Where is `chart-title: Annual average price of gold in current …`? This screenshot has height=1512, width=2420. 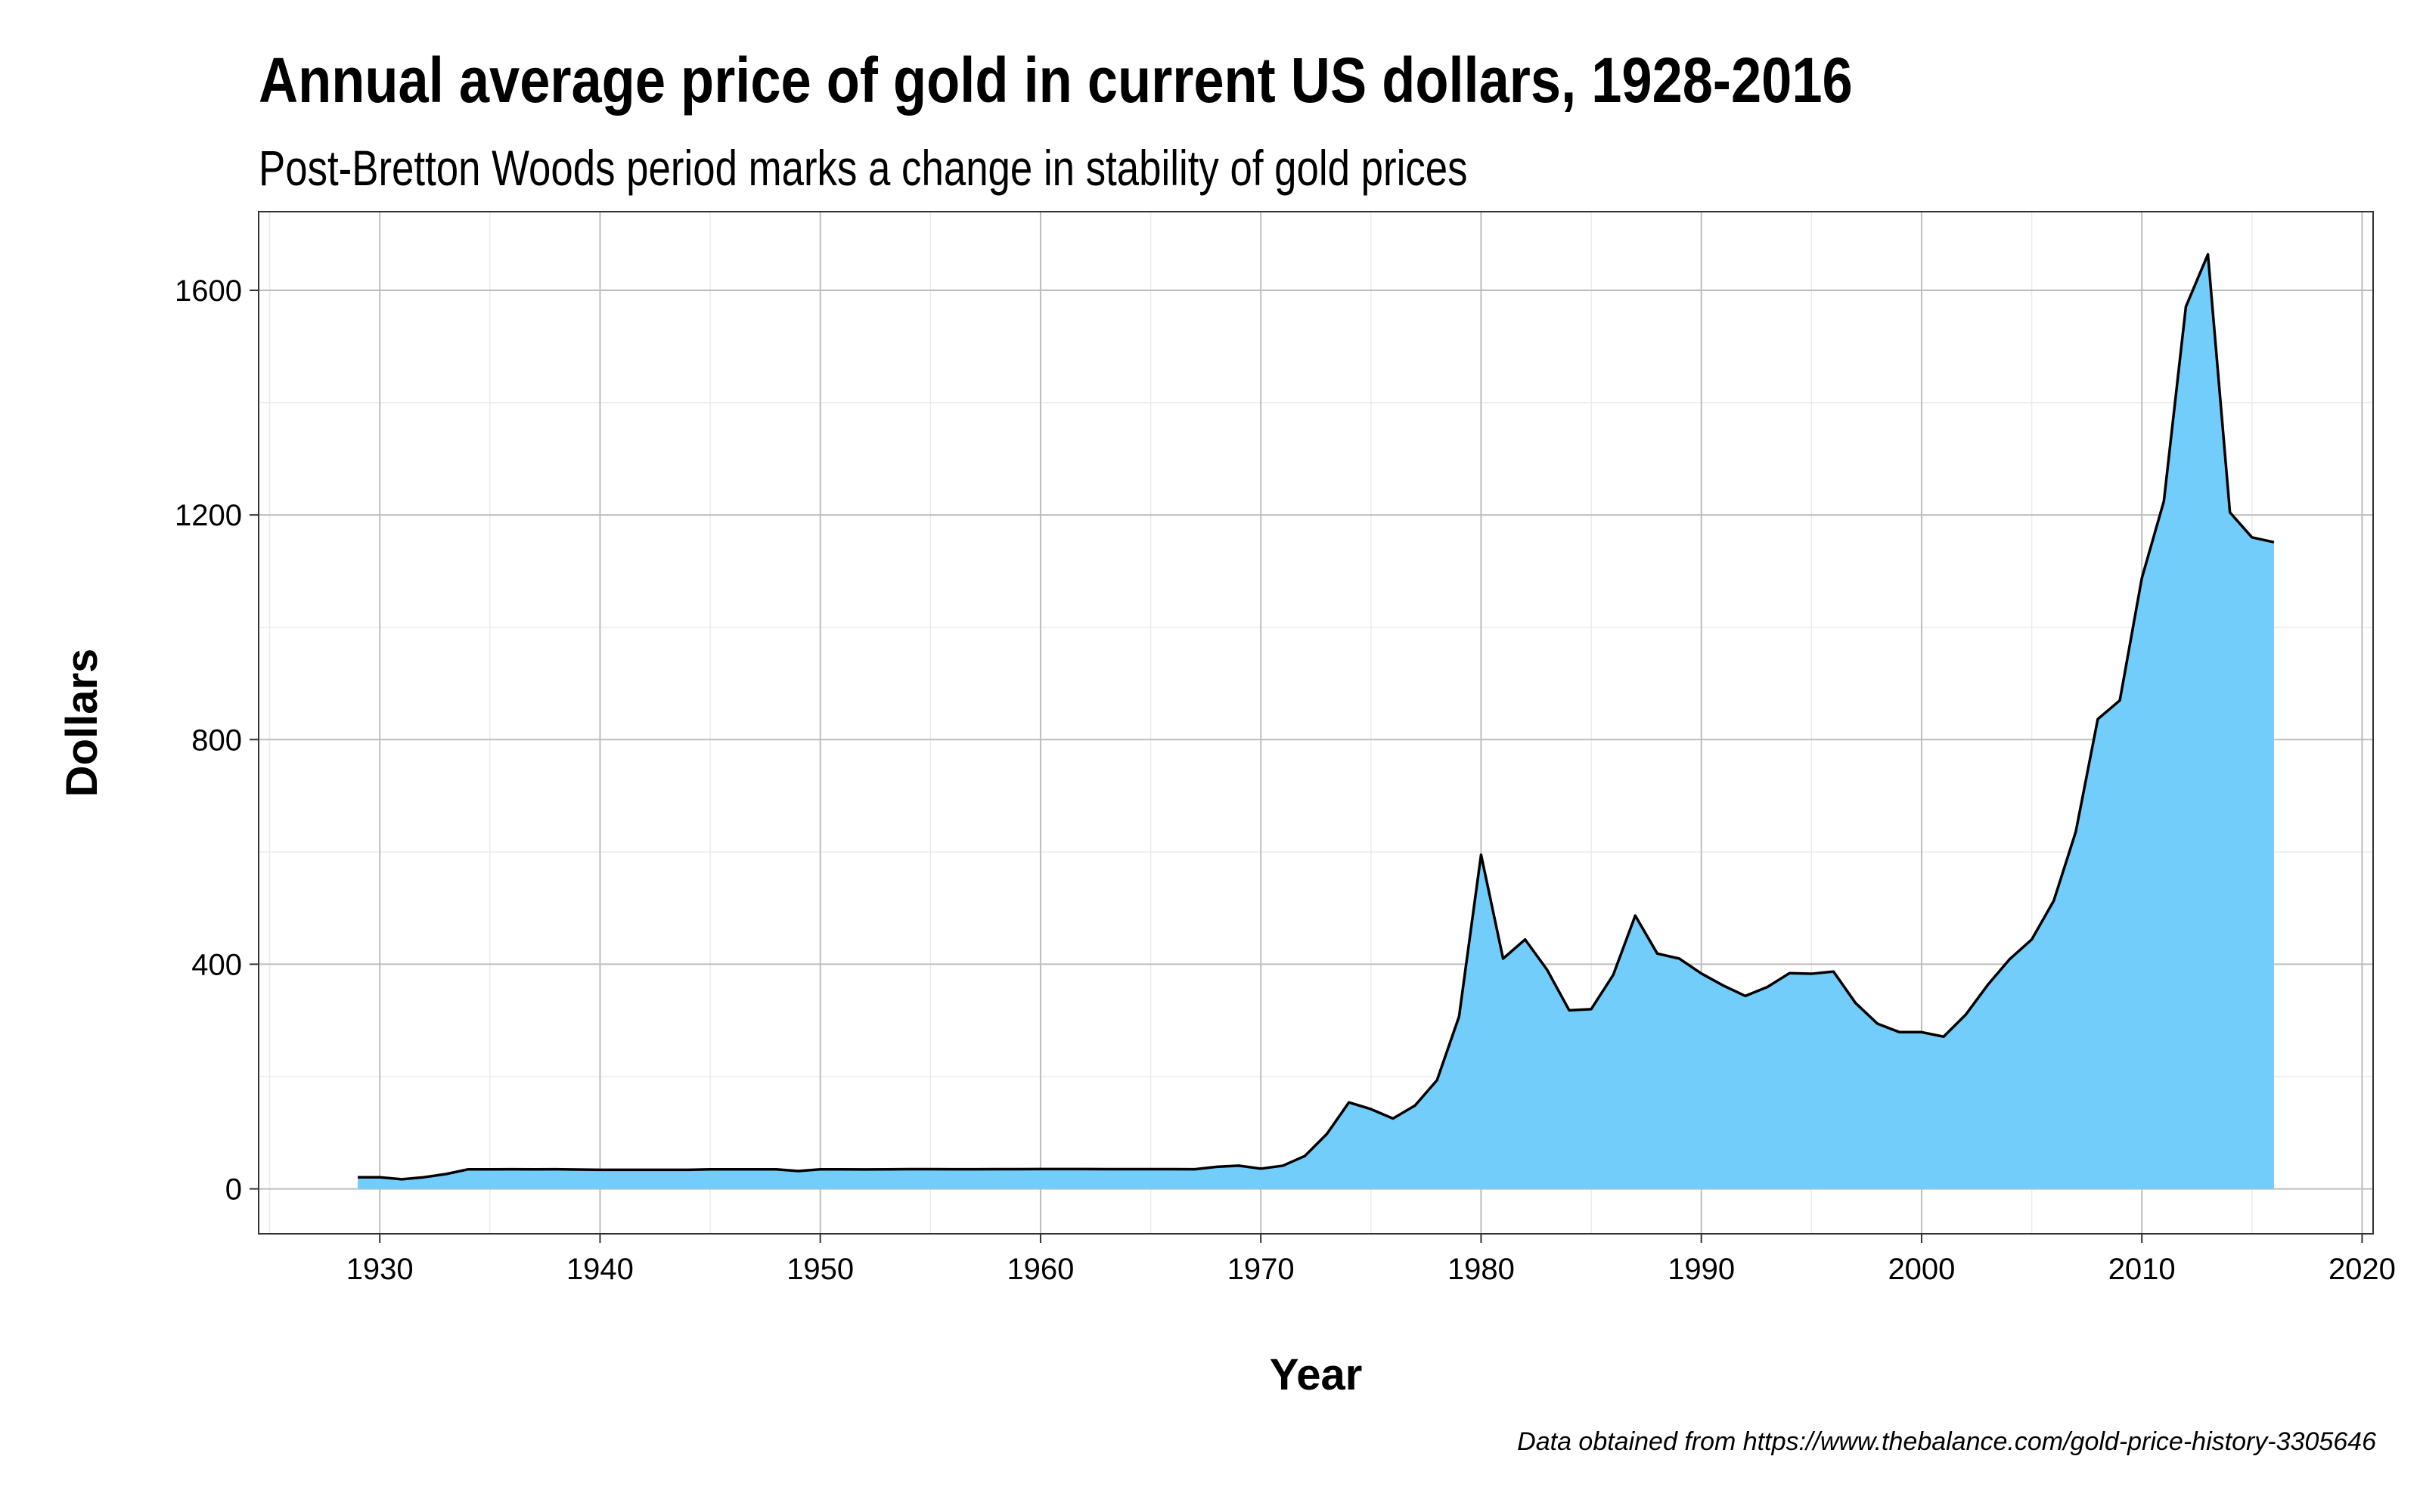 chart-title: Annual average price of gold in current … is located at coordinates (1056, 80).